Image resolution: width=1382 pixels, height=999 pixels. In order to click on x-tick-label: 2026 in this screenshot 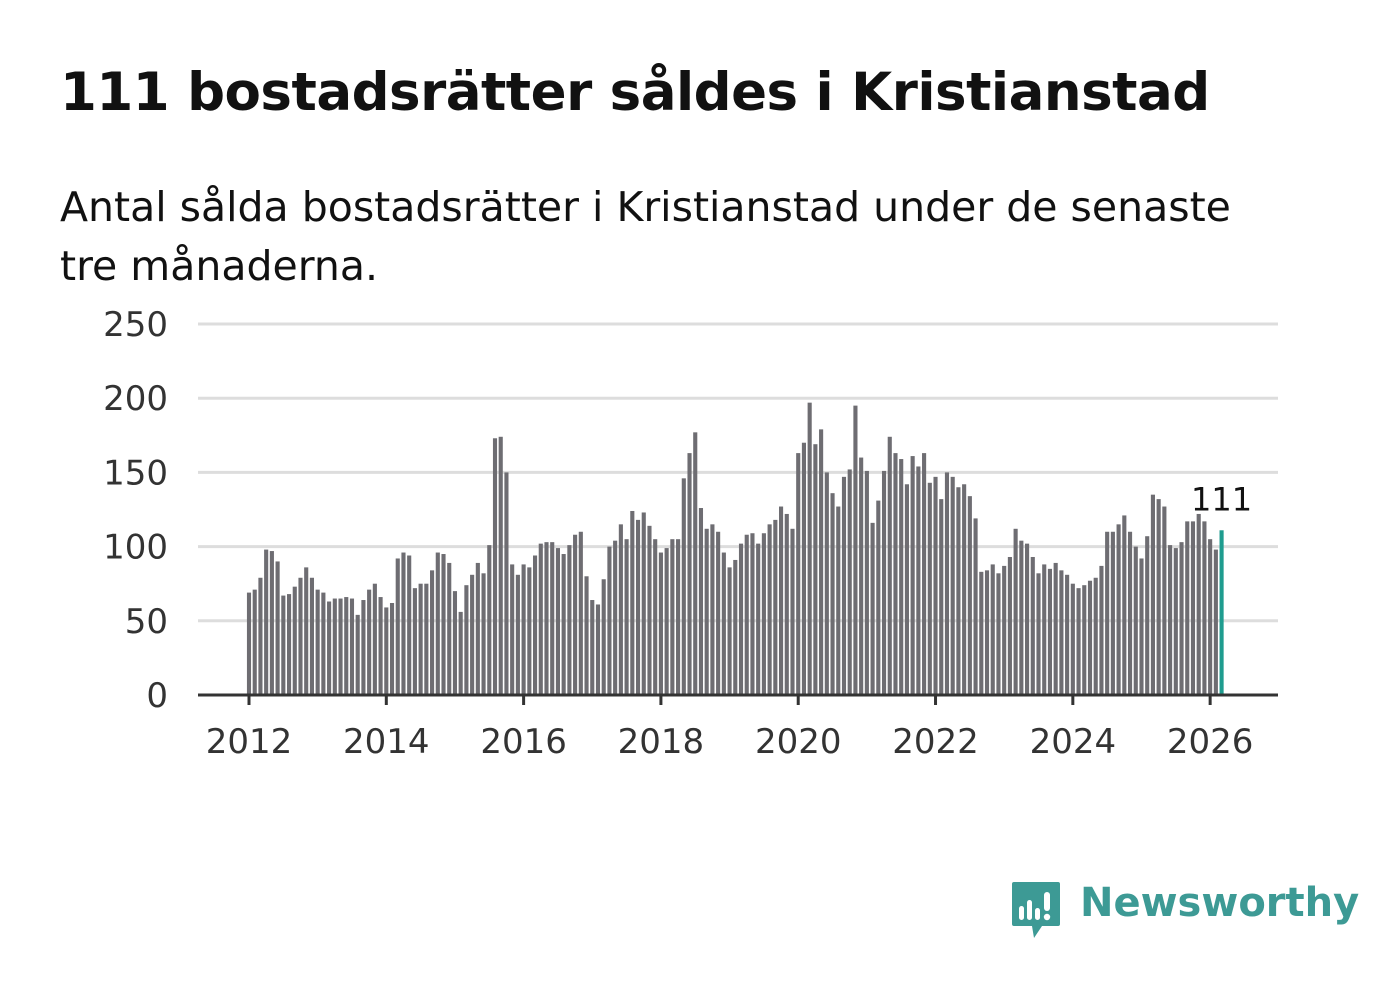, I will do `click(1210, 742)`.